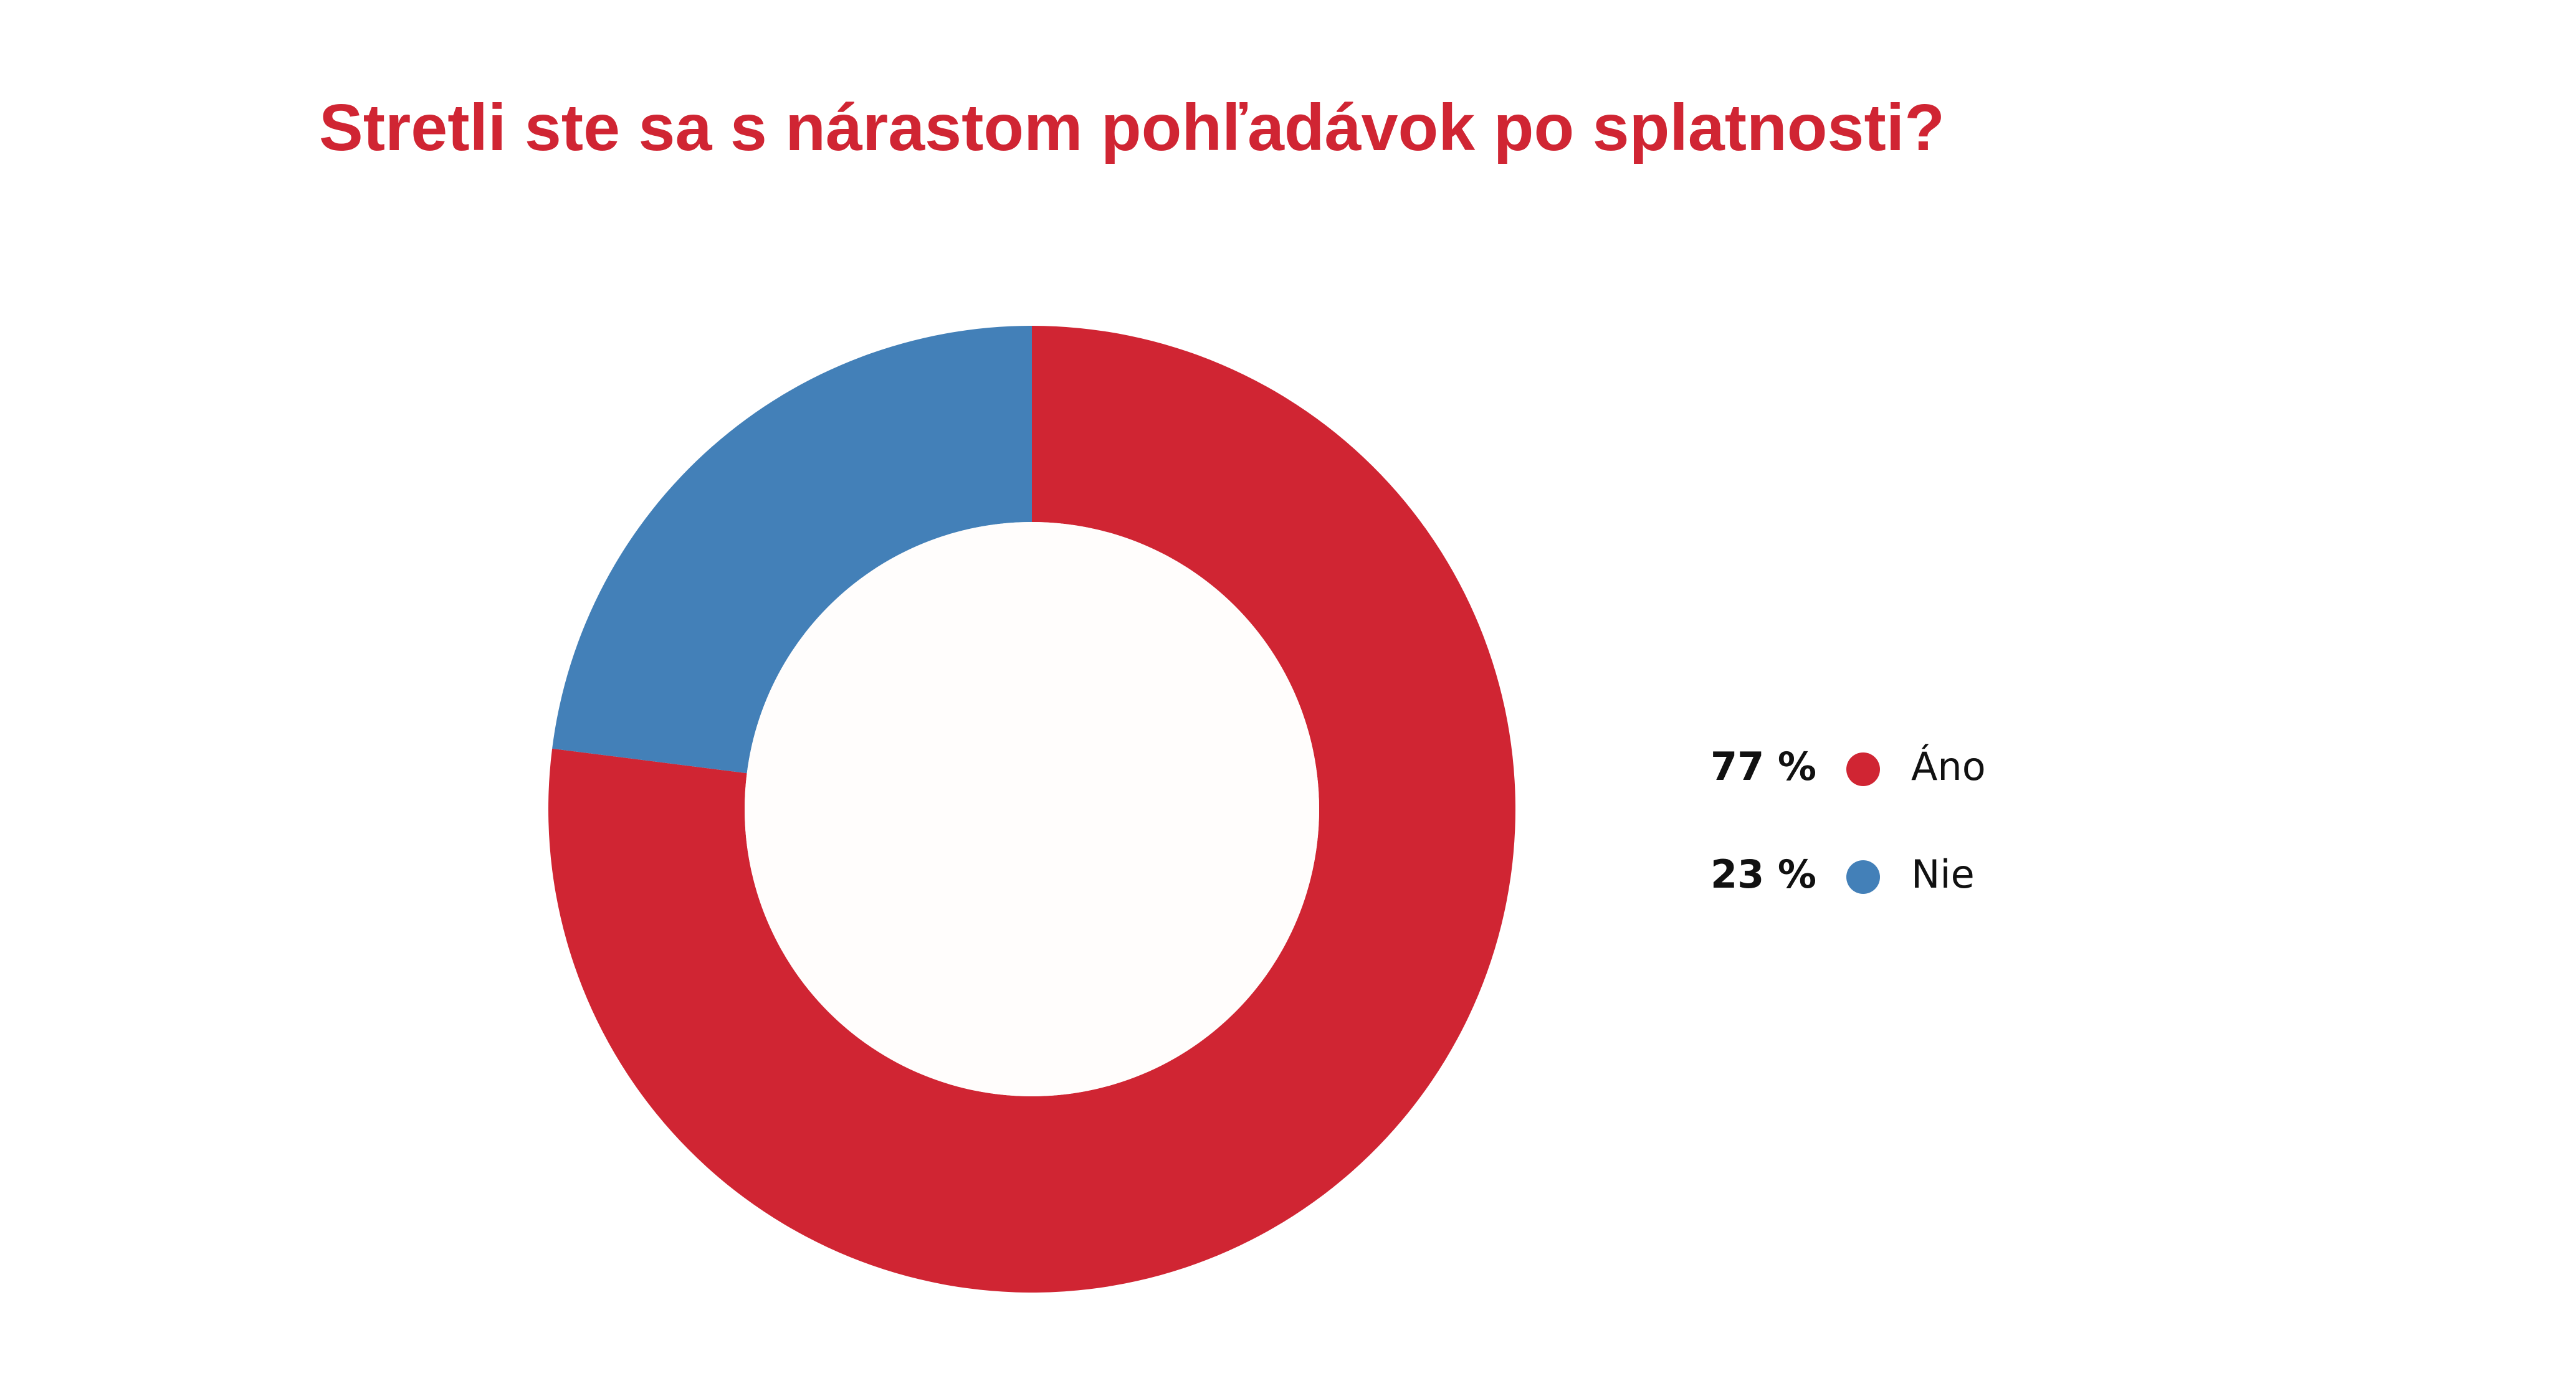  I want to click on donut-hole, so click(1032, 809).